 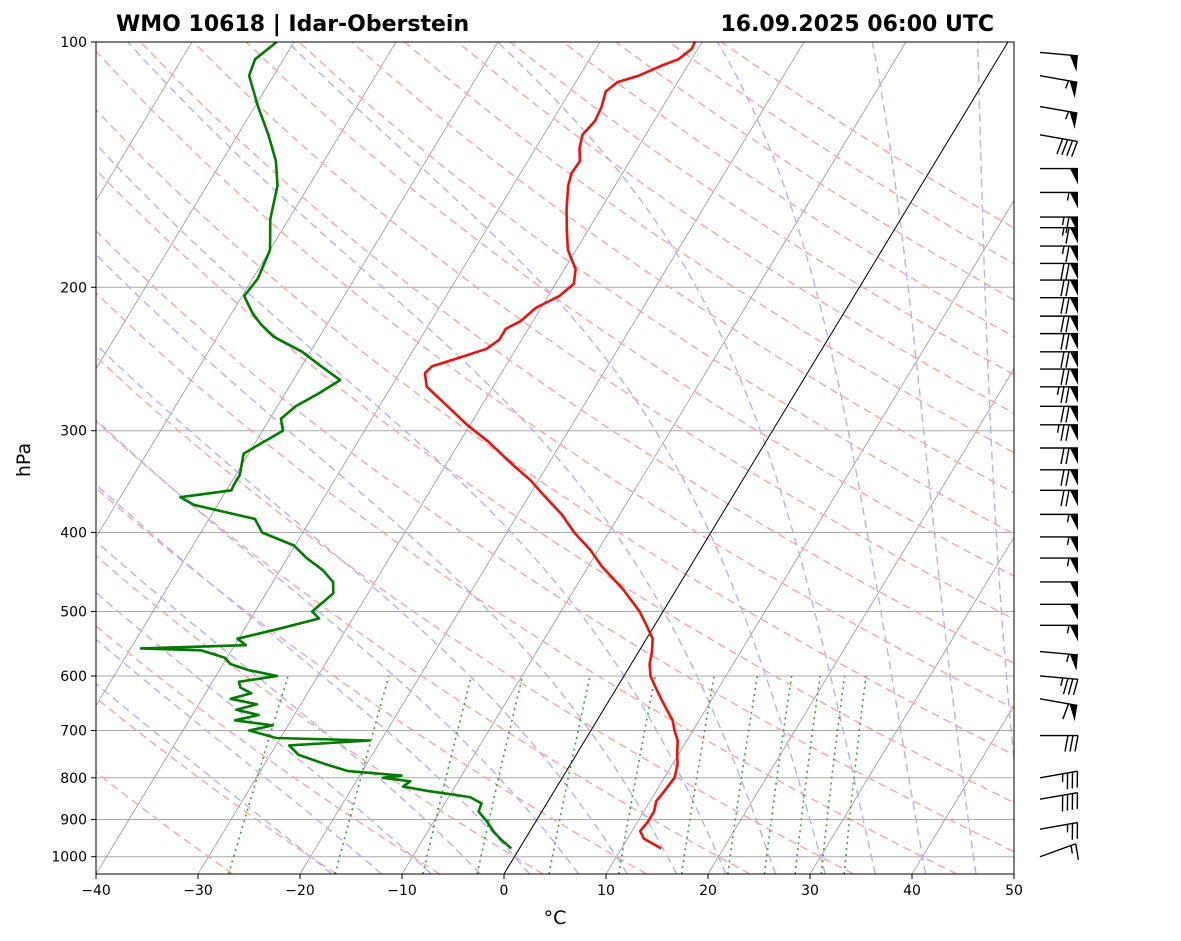 What do you see at coordinates (96, 891) in the screenshot?
I see `x-tick-label: −40` at bounding box center [96, 891].